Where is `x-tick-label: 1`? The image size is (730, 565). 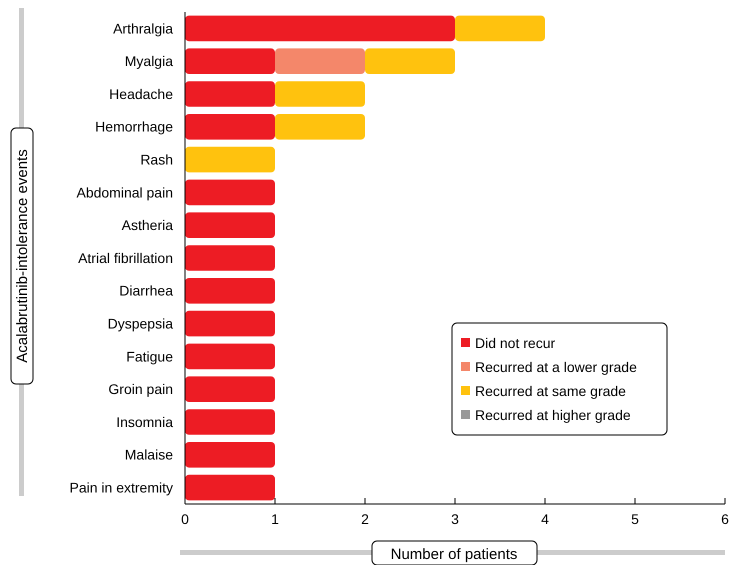
x-tick-label: 1 is located at coordinates (275, 519).